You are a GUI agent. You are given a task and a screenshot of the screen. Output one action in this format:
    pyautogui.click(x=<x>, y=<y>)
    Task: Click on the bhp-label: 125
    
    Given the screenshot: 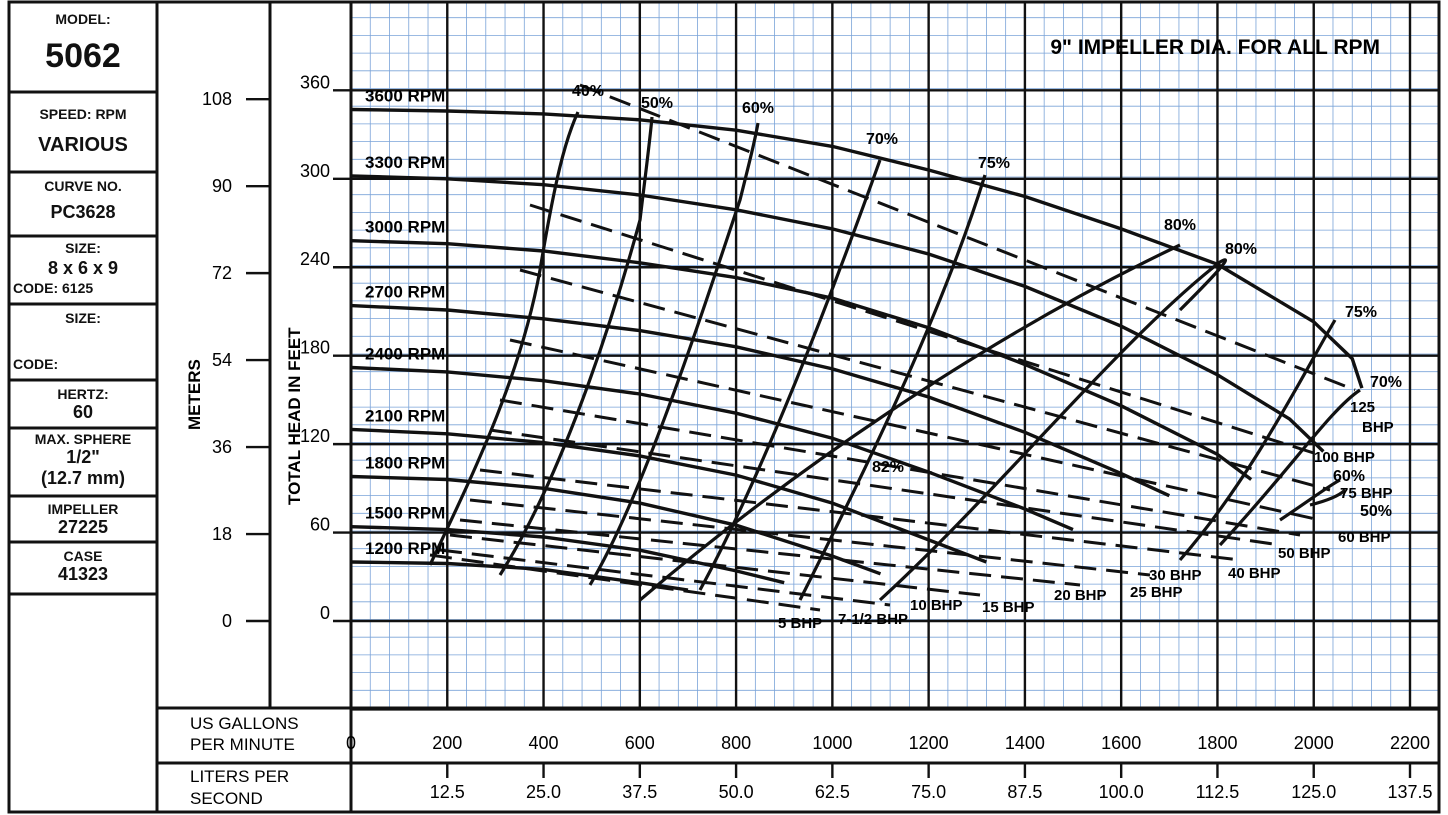 What is the action you would take?
    pyautogui.click(x=1362, y=407)
    